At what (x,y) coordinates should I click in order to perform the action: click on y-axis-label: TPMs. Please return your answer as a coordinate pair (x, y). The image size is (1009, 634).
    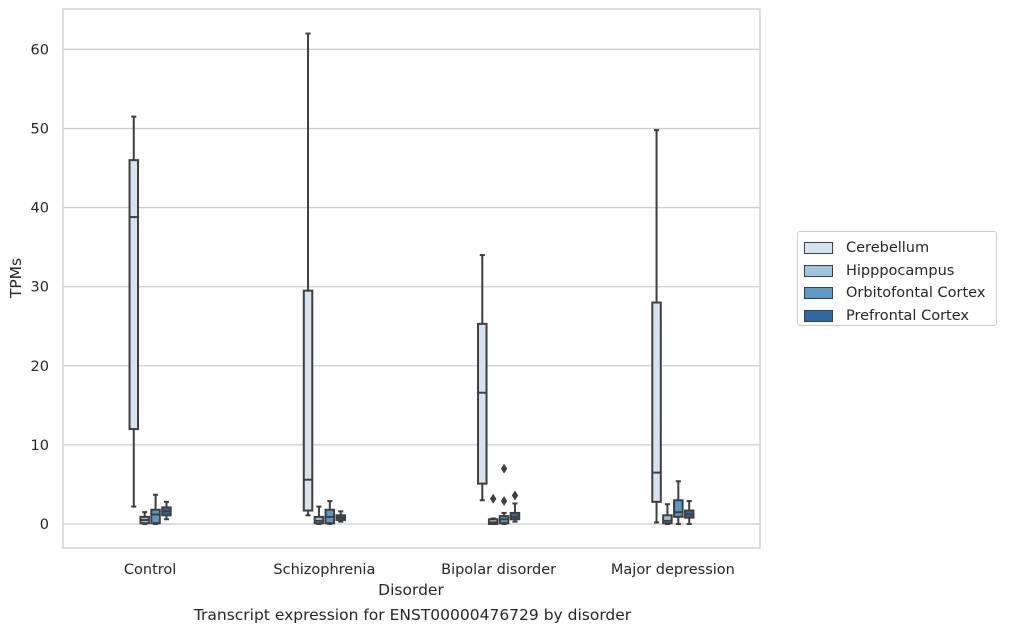
    Looking at the image, I should click on (16, 278).